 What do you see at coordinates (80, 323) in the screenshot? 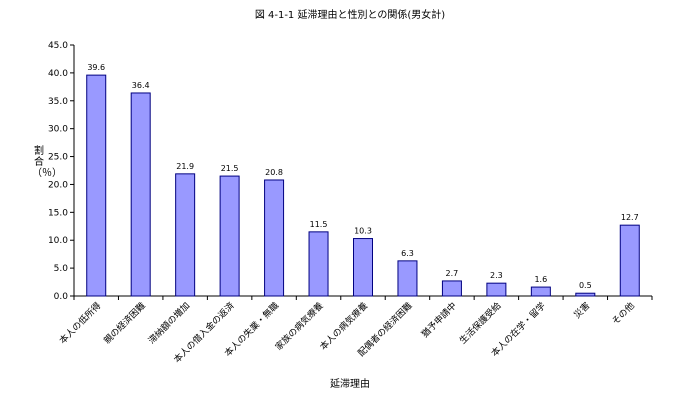
I see `category-label: 本人の低所得` at bounding box center [80, 323].